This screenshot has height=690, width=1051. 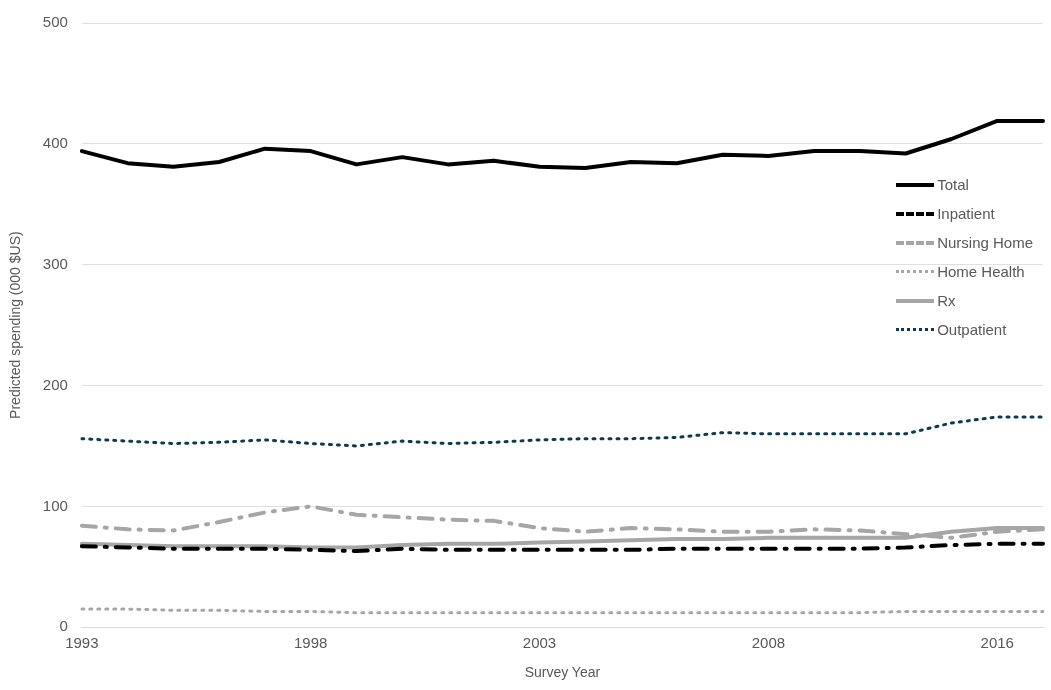 What do you see at coordinates (55, 22) in the screenshot?
I see `y-tick-label: 500` at bounding box center [55, 22].